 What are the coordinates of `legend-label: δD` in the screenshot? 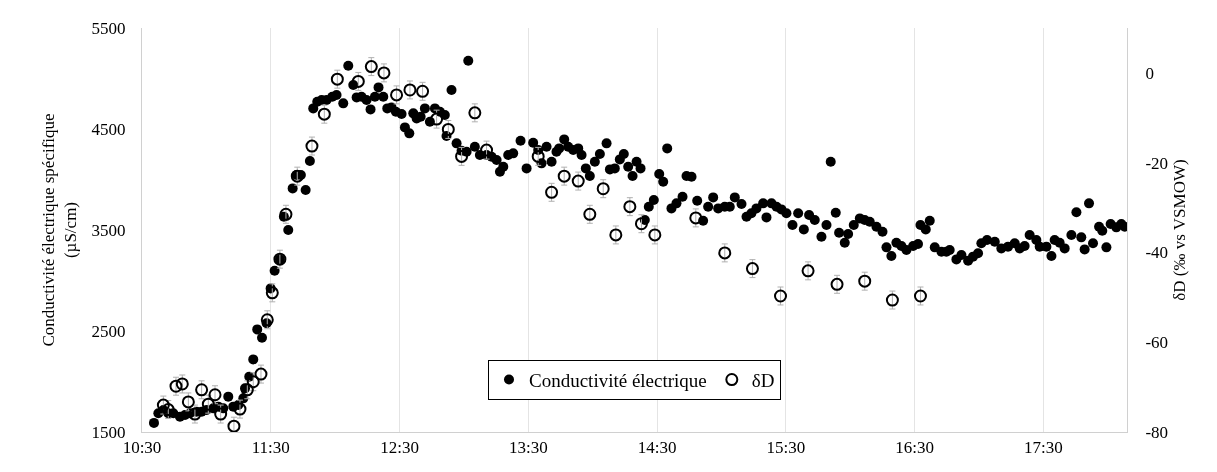 It's located at (763, 380).